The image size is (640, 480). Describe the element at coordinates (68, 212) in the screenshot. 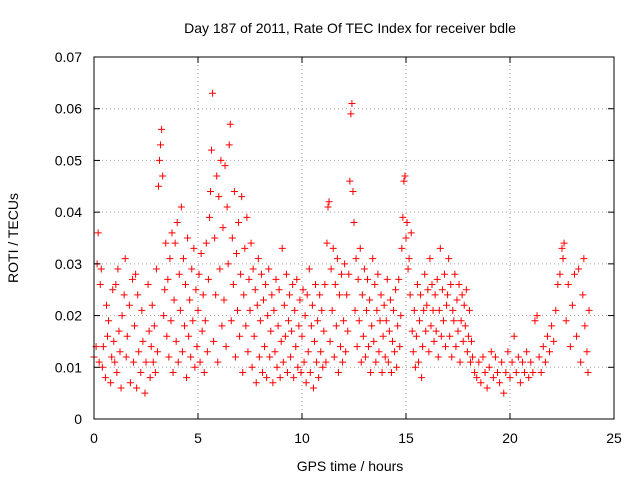

I see `y-tick-label: 0.04` at that location.